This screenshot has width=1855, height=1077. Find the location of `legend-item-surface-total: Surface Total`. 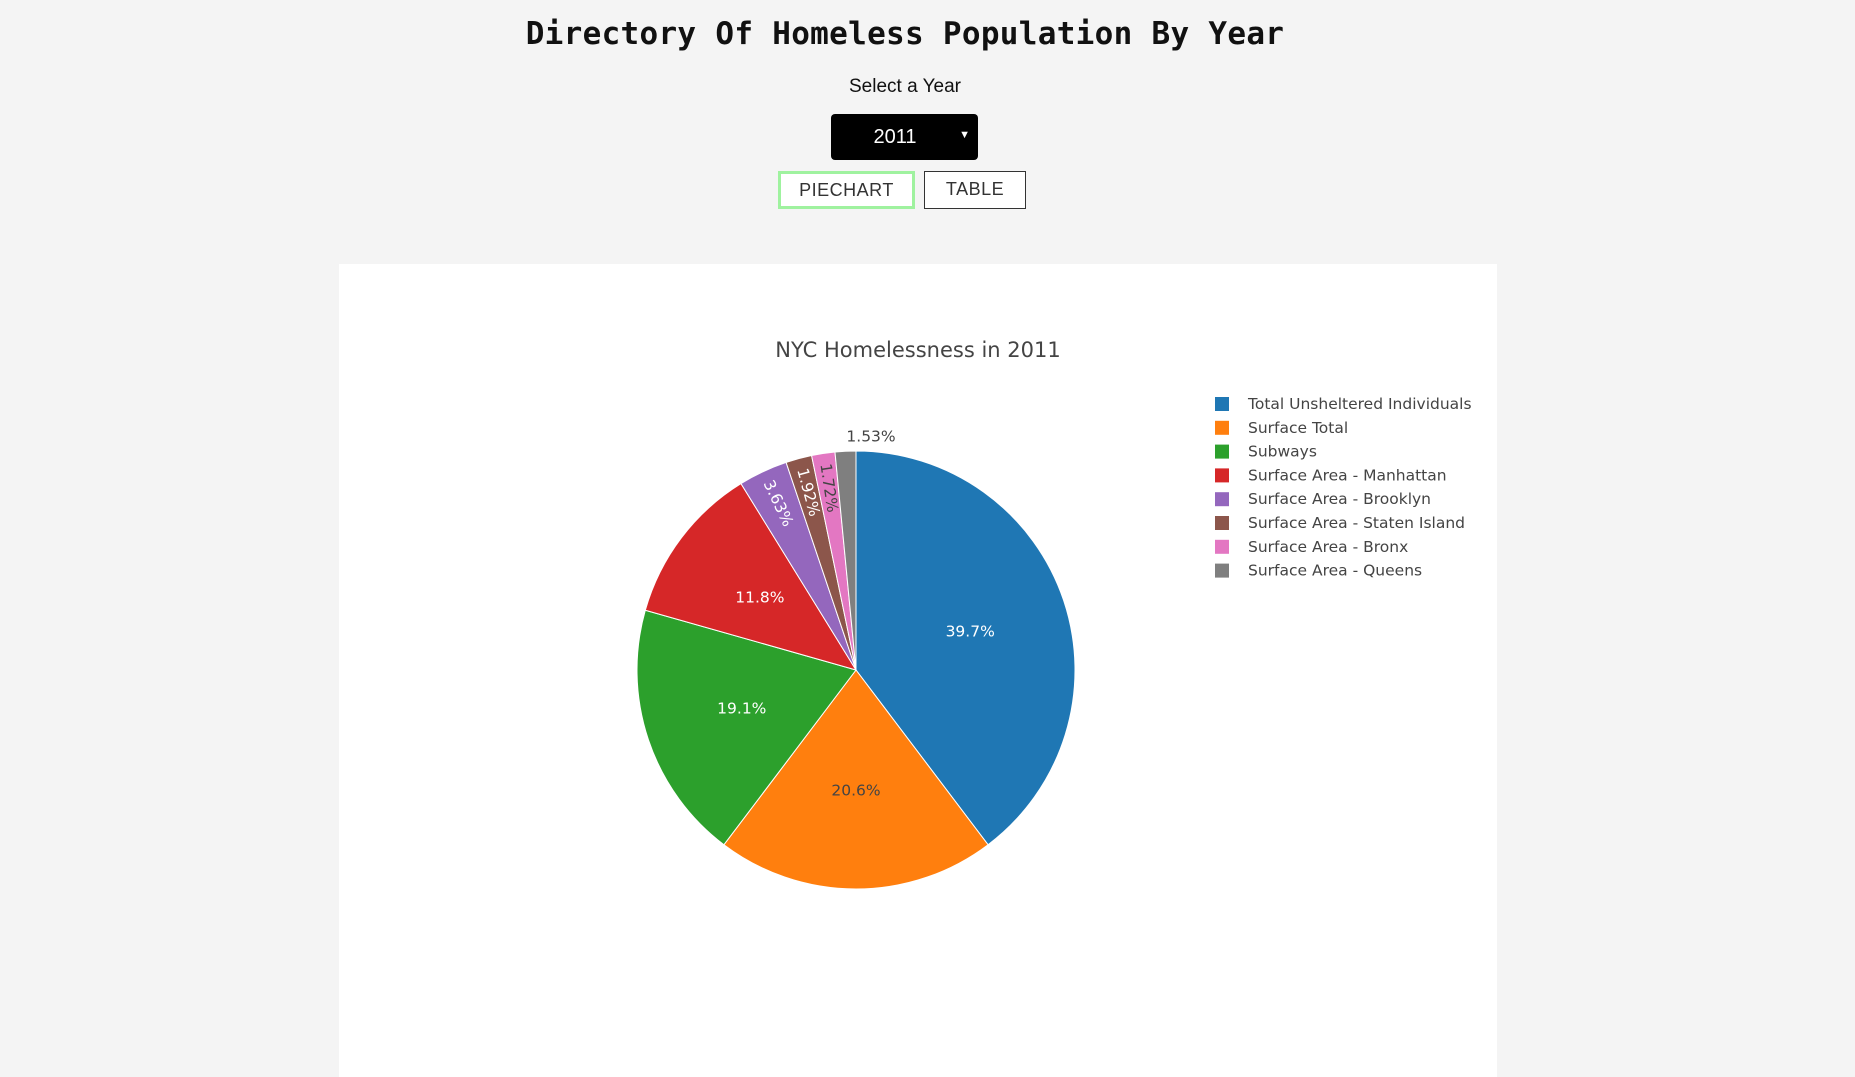

legend-item-surface-total: Surface Total is located at coordinates (1298, 428).